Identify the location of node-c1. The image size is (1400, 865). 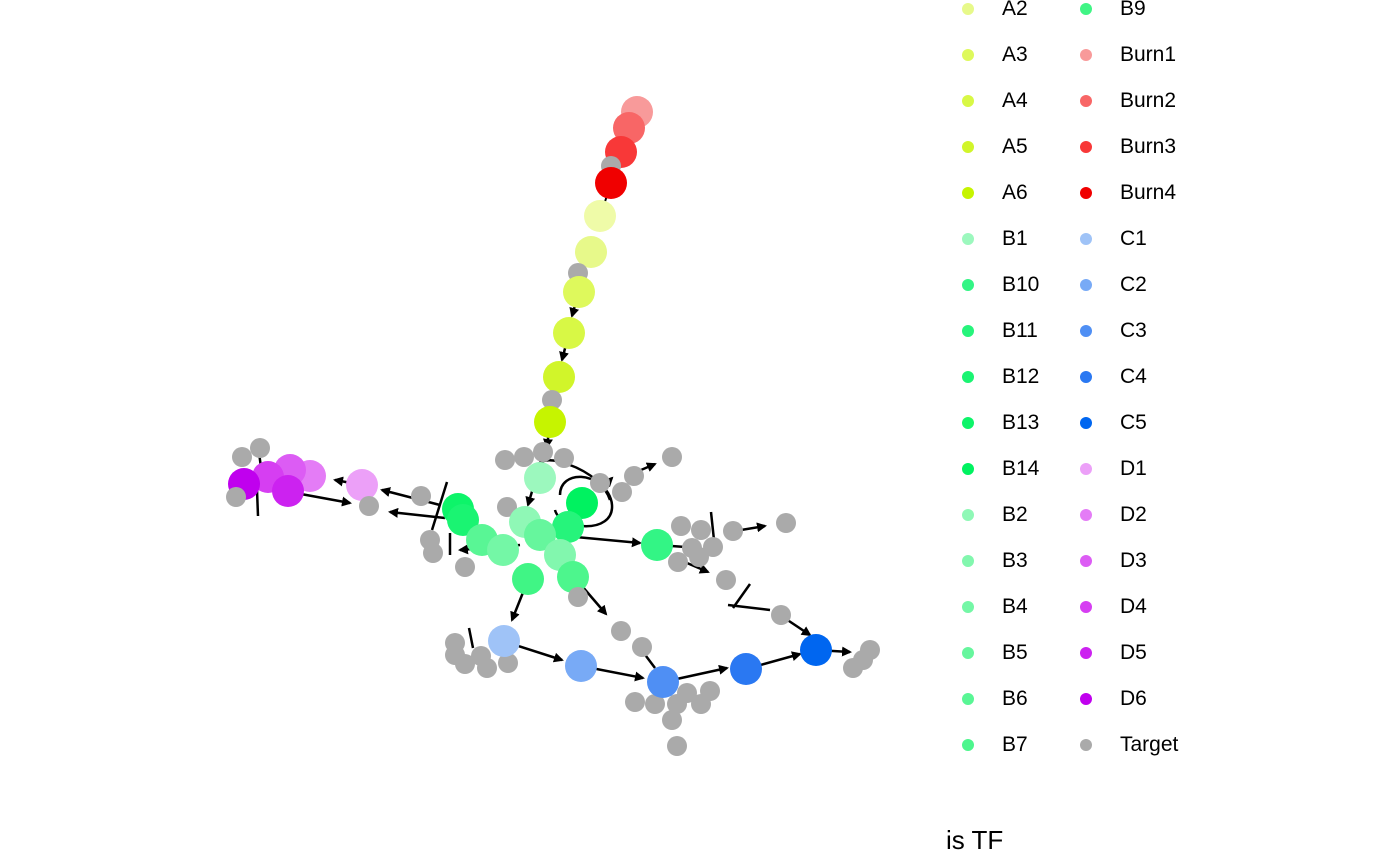
(504, 641).